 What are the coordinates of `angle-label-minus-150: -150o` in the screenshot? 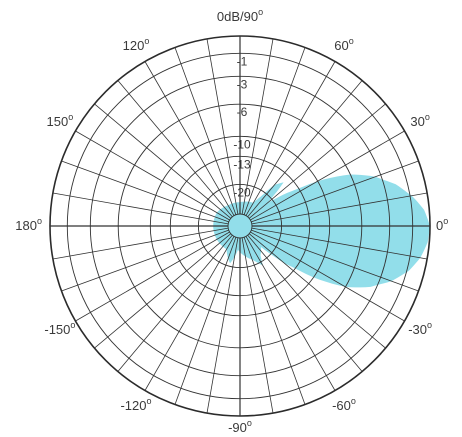 It's located at (59, 328).